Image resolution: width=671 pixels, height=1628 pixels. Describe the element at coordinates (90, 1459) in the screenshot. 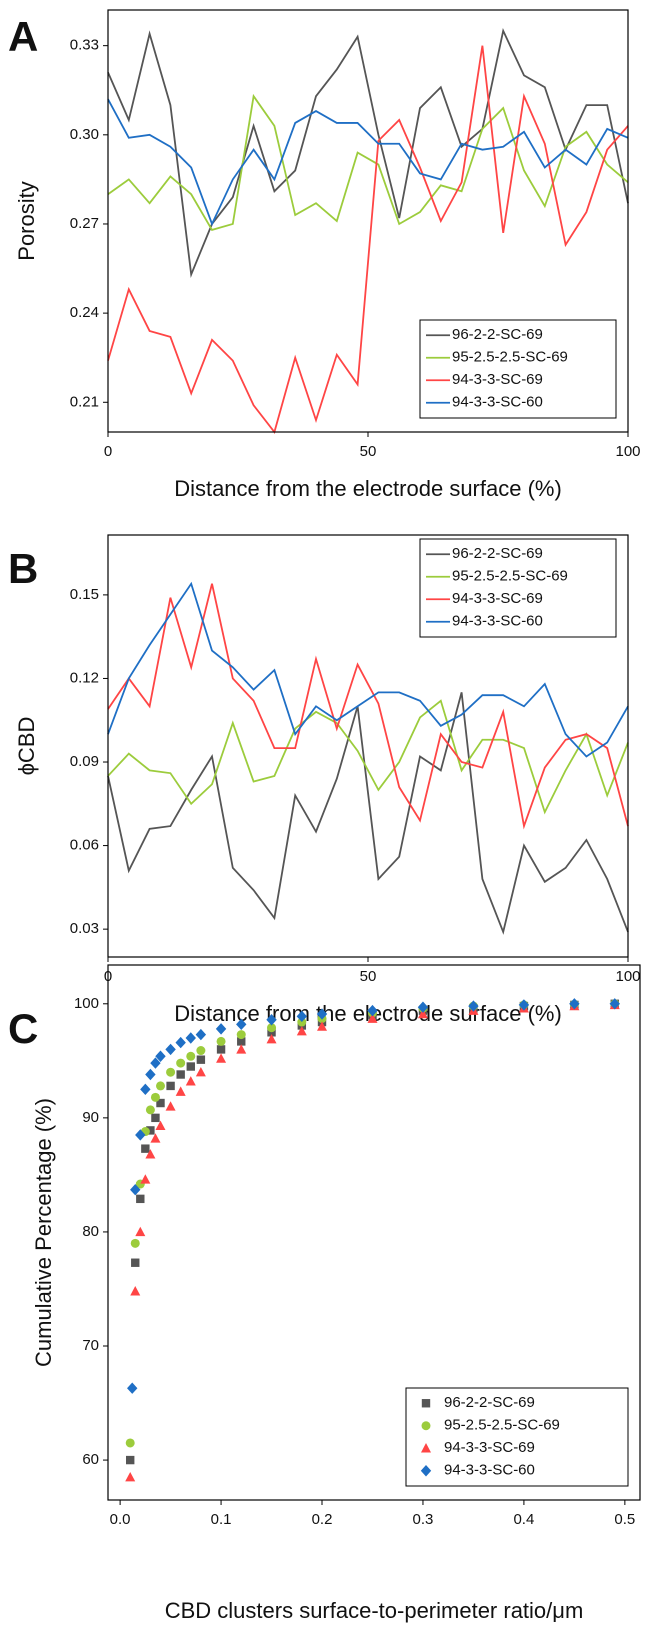

I see `y-tick-label: 60` at that location.